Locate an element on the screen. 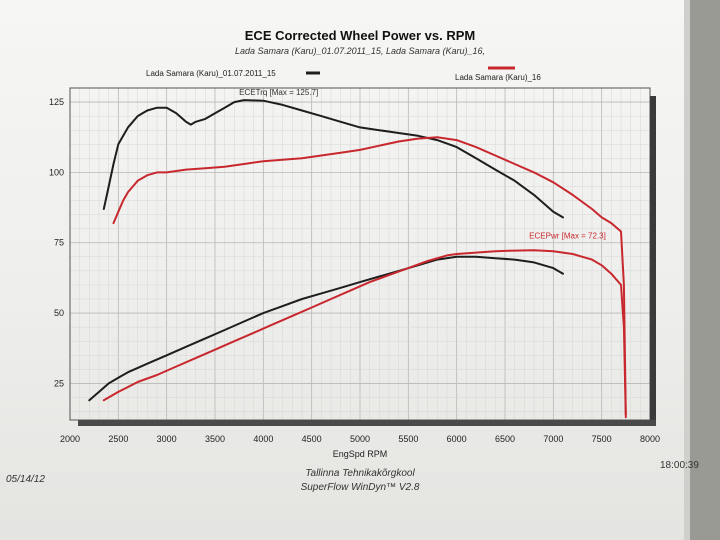 The image size is (720, 540). y-tick-label: 75 is located at coordinates (59, 243).